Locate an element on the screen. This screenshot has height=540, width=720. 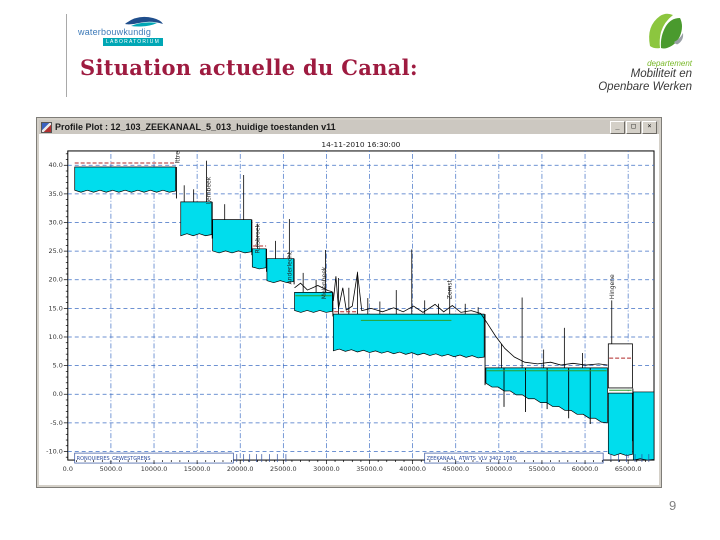
waterbouwkundig-swoosh-icon is located at coordinates (144, 21).